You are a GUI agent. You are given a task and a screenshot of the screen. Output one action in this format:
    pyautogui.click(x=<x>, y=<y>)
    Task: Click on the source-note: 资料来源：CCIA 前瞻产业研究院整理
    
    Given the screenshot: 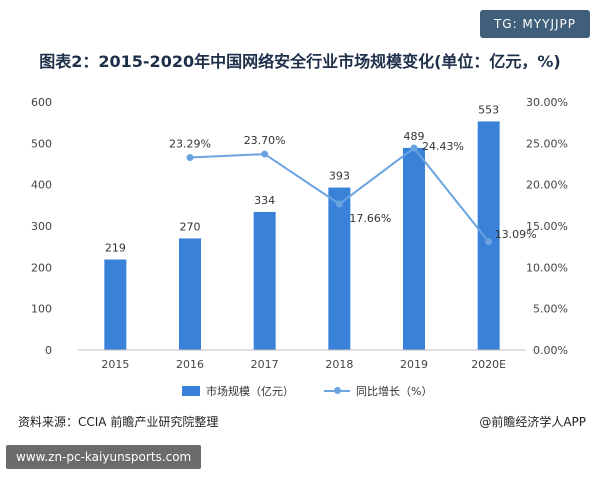 What is the action you would take?
    pyautogui.click(x=118, y=422)
    